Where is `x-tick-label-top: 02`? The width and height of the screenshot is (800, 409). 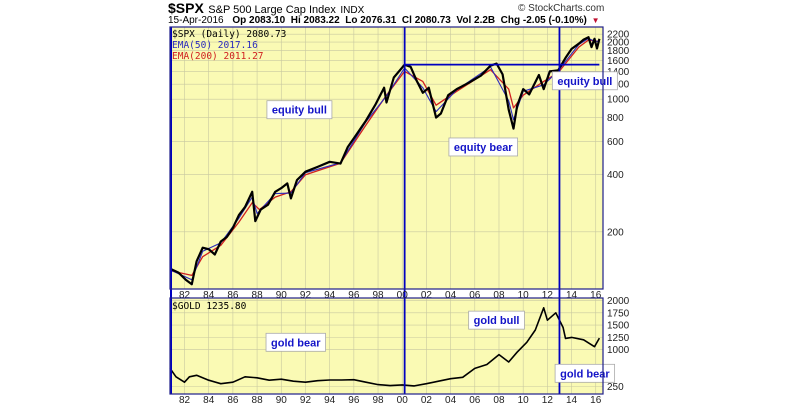 x-tick-label-top: 02 is located at coordinates (427, 295).